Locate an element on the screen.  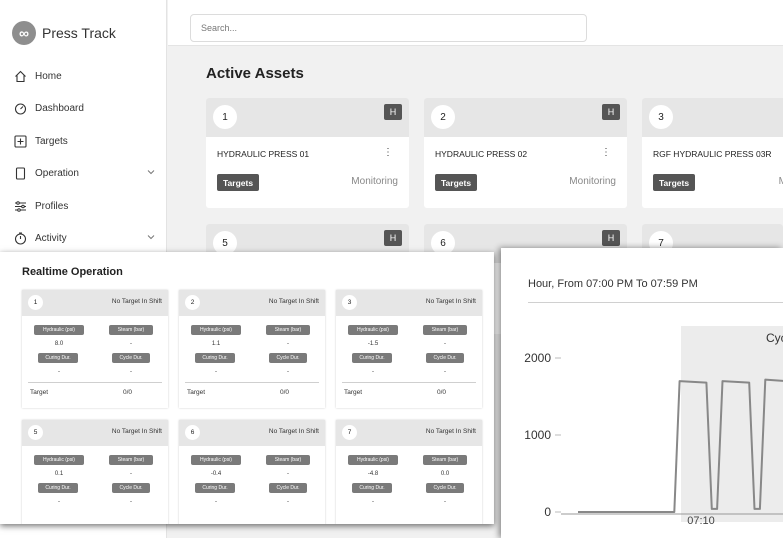
sidebar-item-home: Home is located at coordinates (85, 76).